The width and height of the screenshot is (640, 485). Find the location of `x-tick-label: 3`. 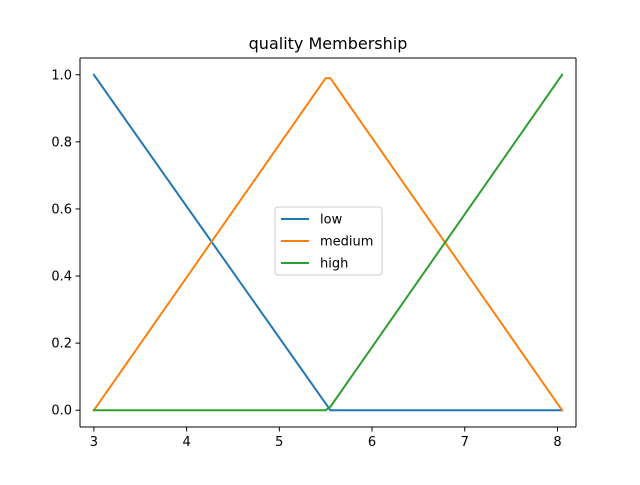

x-tick-label: 3 is located at coordinates (94, 442).